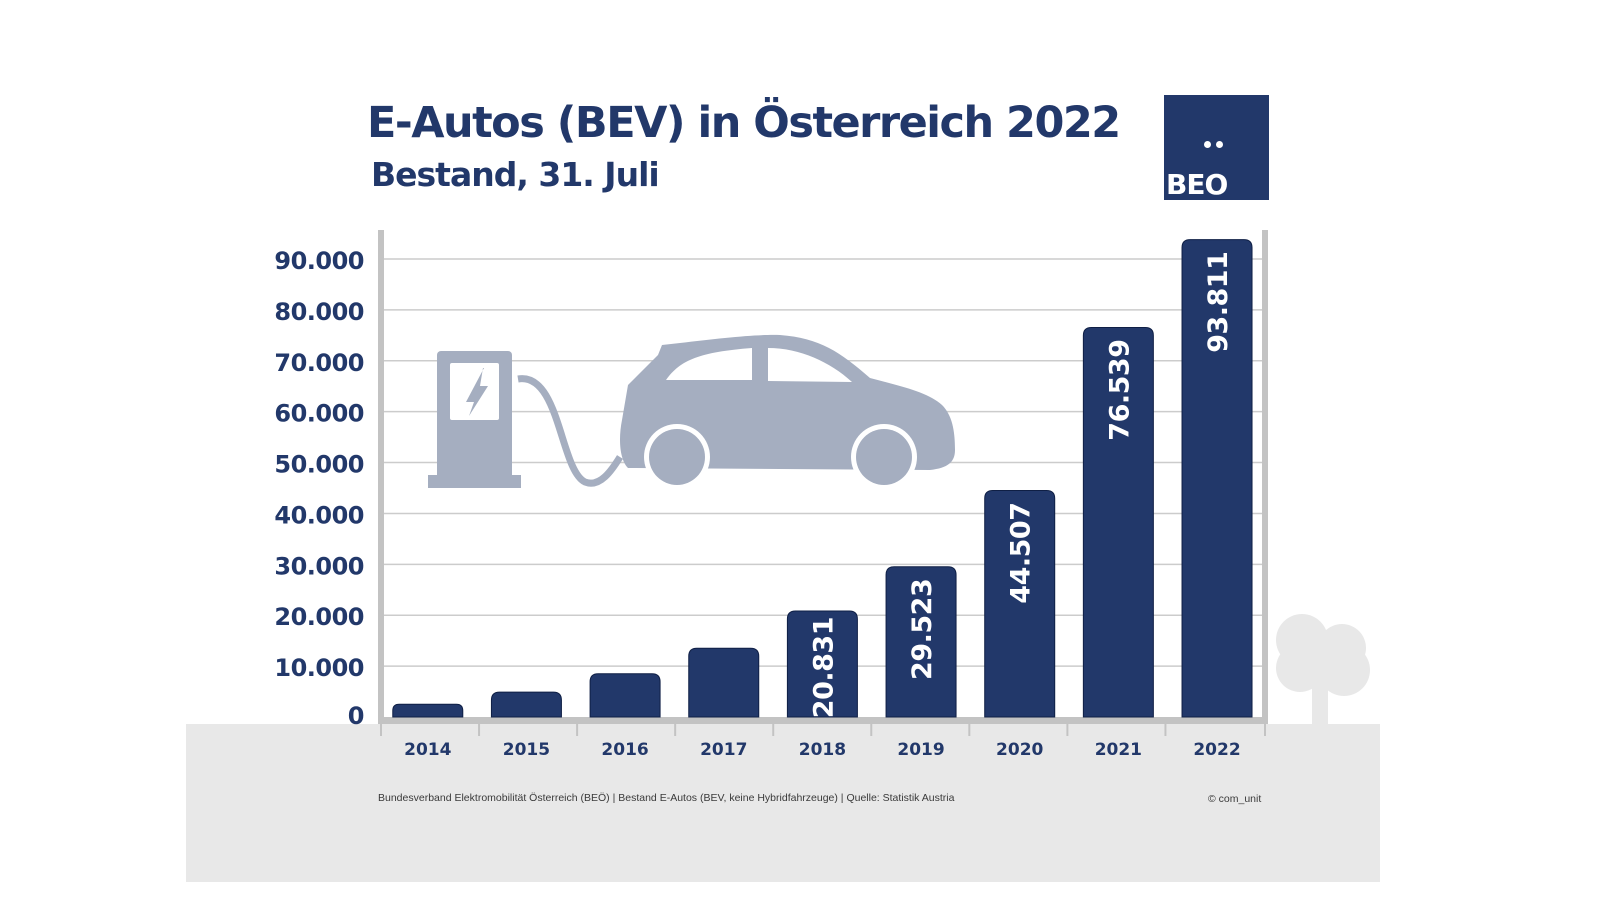 This screenshot has height=900, width=1600. What do you see at coordinates (1235, 799) in the screenshot?
I see `copyright-note: © com_unit` at bounding box center [1235, 799].